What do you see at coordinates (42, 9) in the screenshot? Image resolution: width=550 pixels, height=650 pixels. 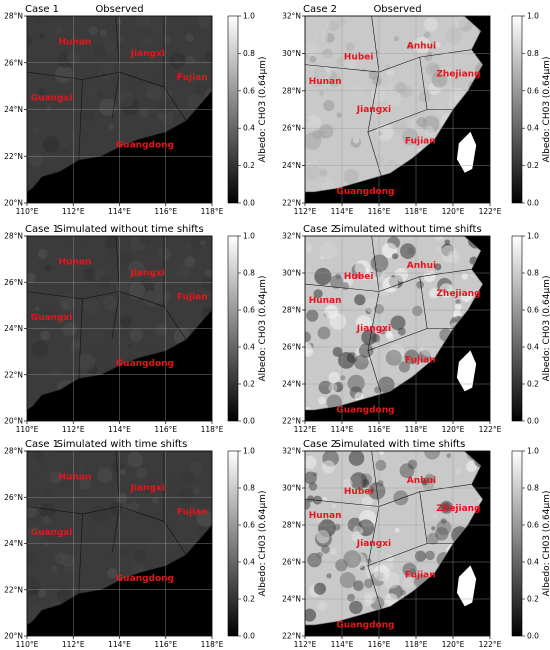 I see `case-label: Case 1` at bounding box center [42, 9].